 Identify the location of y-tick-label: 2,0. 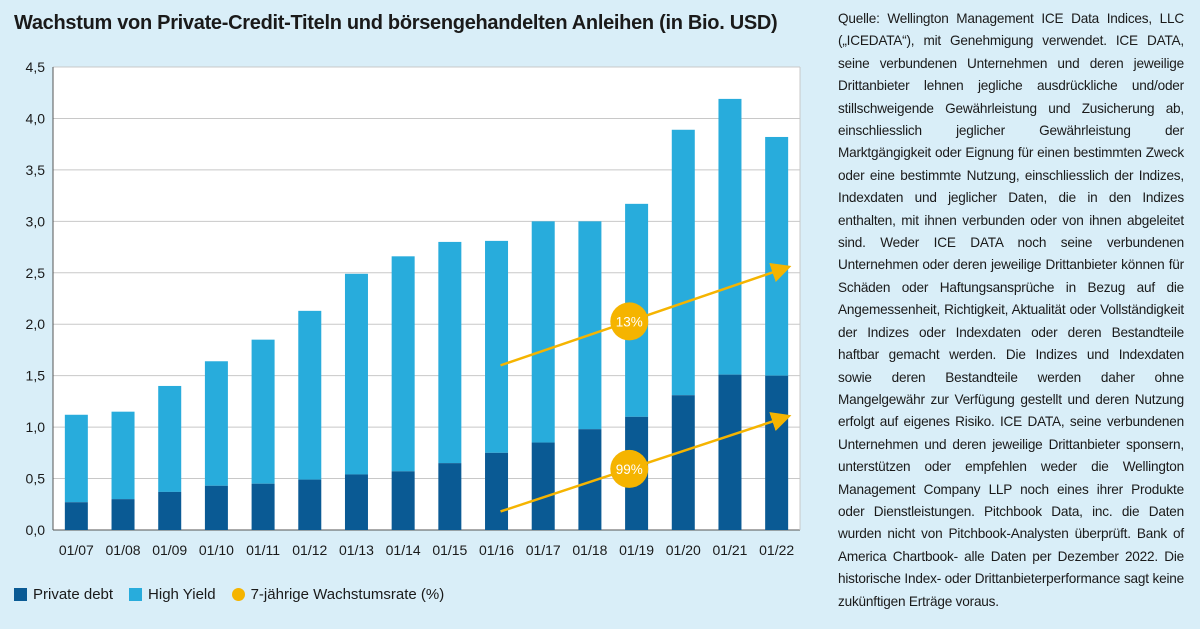
(36, 324).